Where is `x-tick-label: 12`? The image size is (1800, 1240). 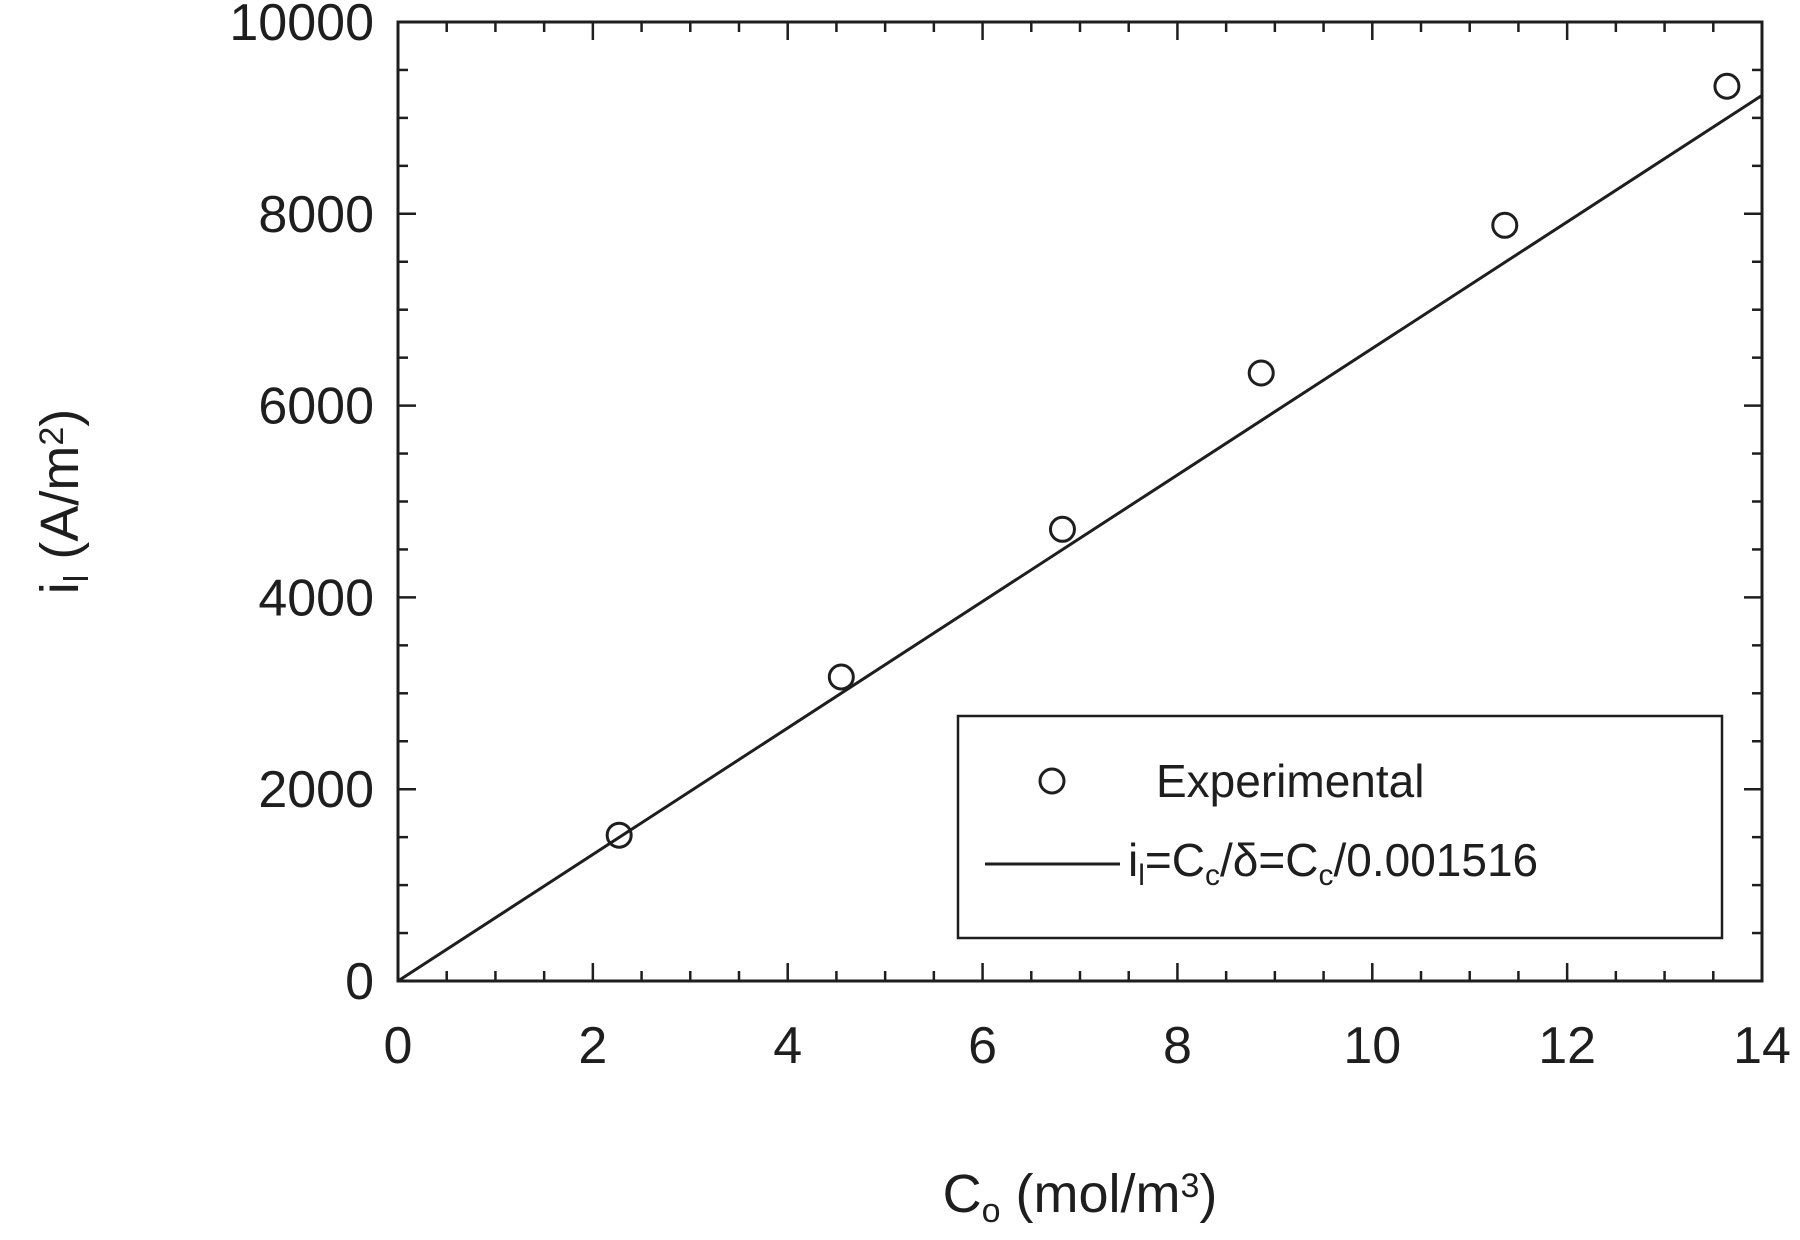
x-tick-label: 12 is located at coordinates (1567, 1046).